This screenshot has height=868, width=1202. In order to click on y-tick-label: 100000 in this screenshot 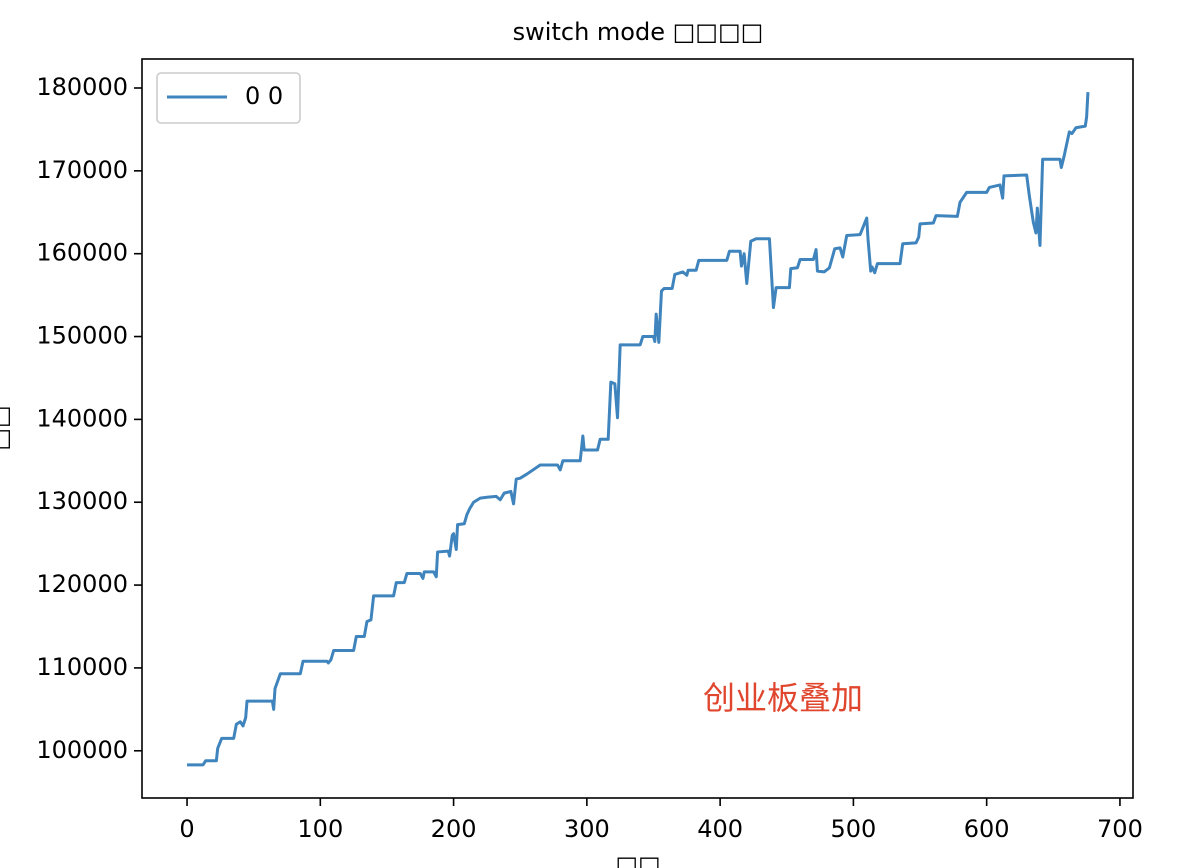, I will do `click(82, 750)`.